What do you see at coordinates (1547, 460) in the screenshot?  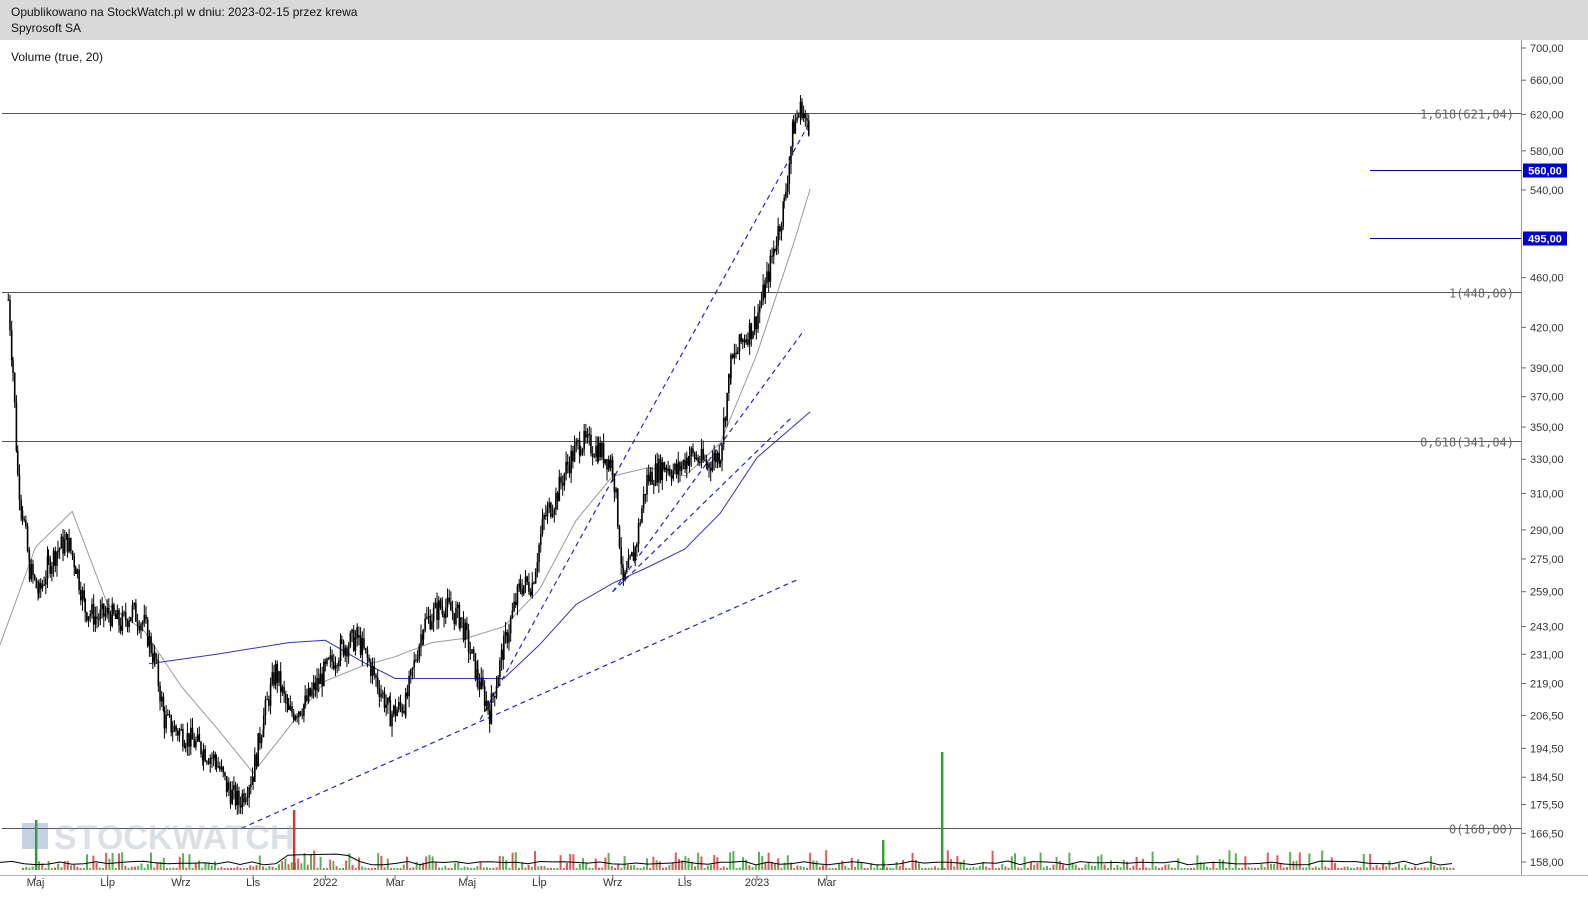 I see `price-tick-label: 330,00` at bounding box center [1547, 460].